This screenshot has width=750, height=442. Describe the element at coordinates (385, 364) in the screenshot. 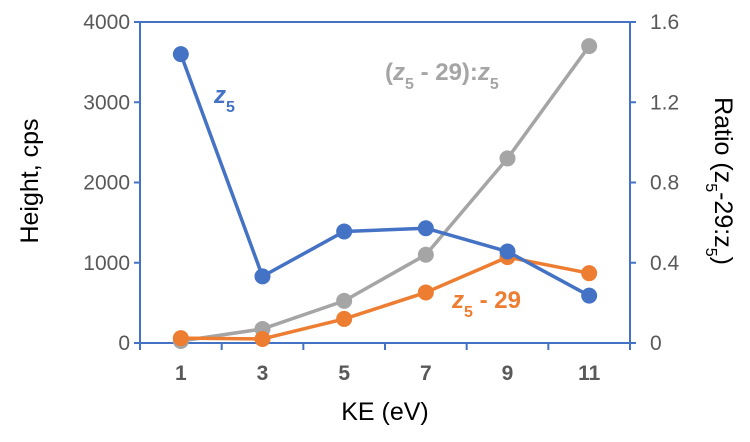

I see `x-tick-labels: 1 3 5 7 9 11` at that location.